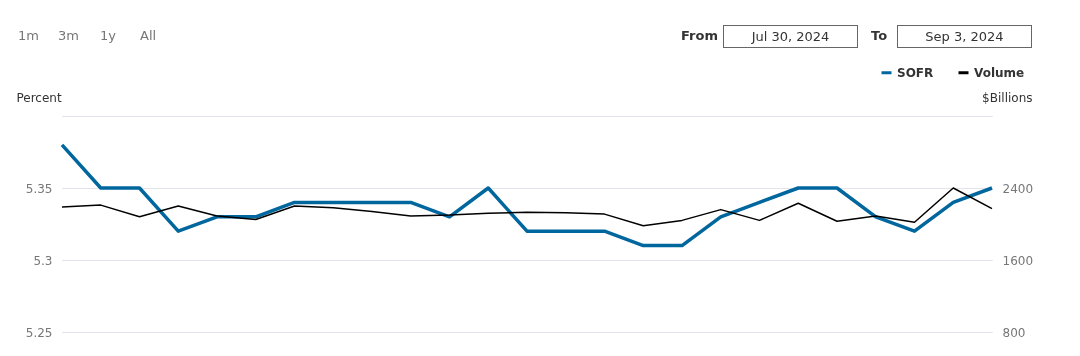 The width and height of the screenshot is (1080, 356). I want to click on text: 1y, so click(108, 35).